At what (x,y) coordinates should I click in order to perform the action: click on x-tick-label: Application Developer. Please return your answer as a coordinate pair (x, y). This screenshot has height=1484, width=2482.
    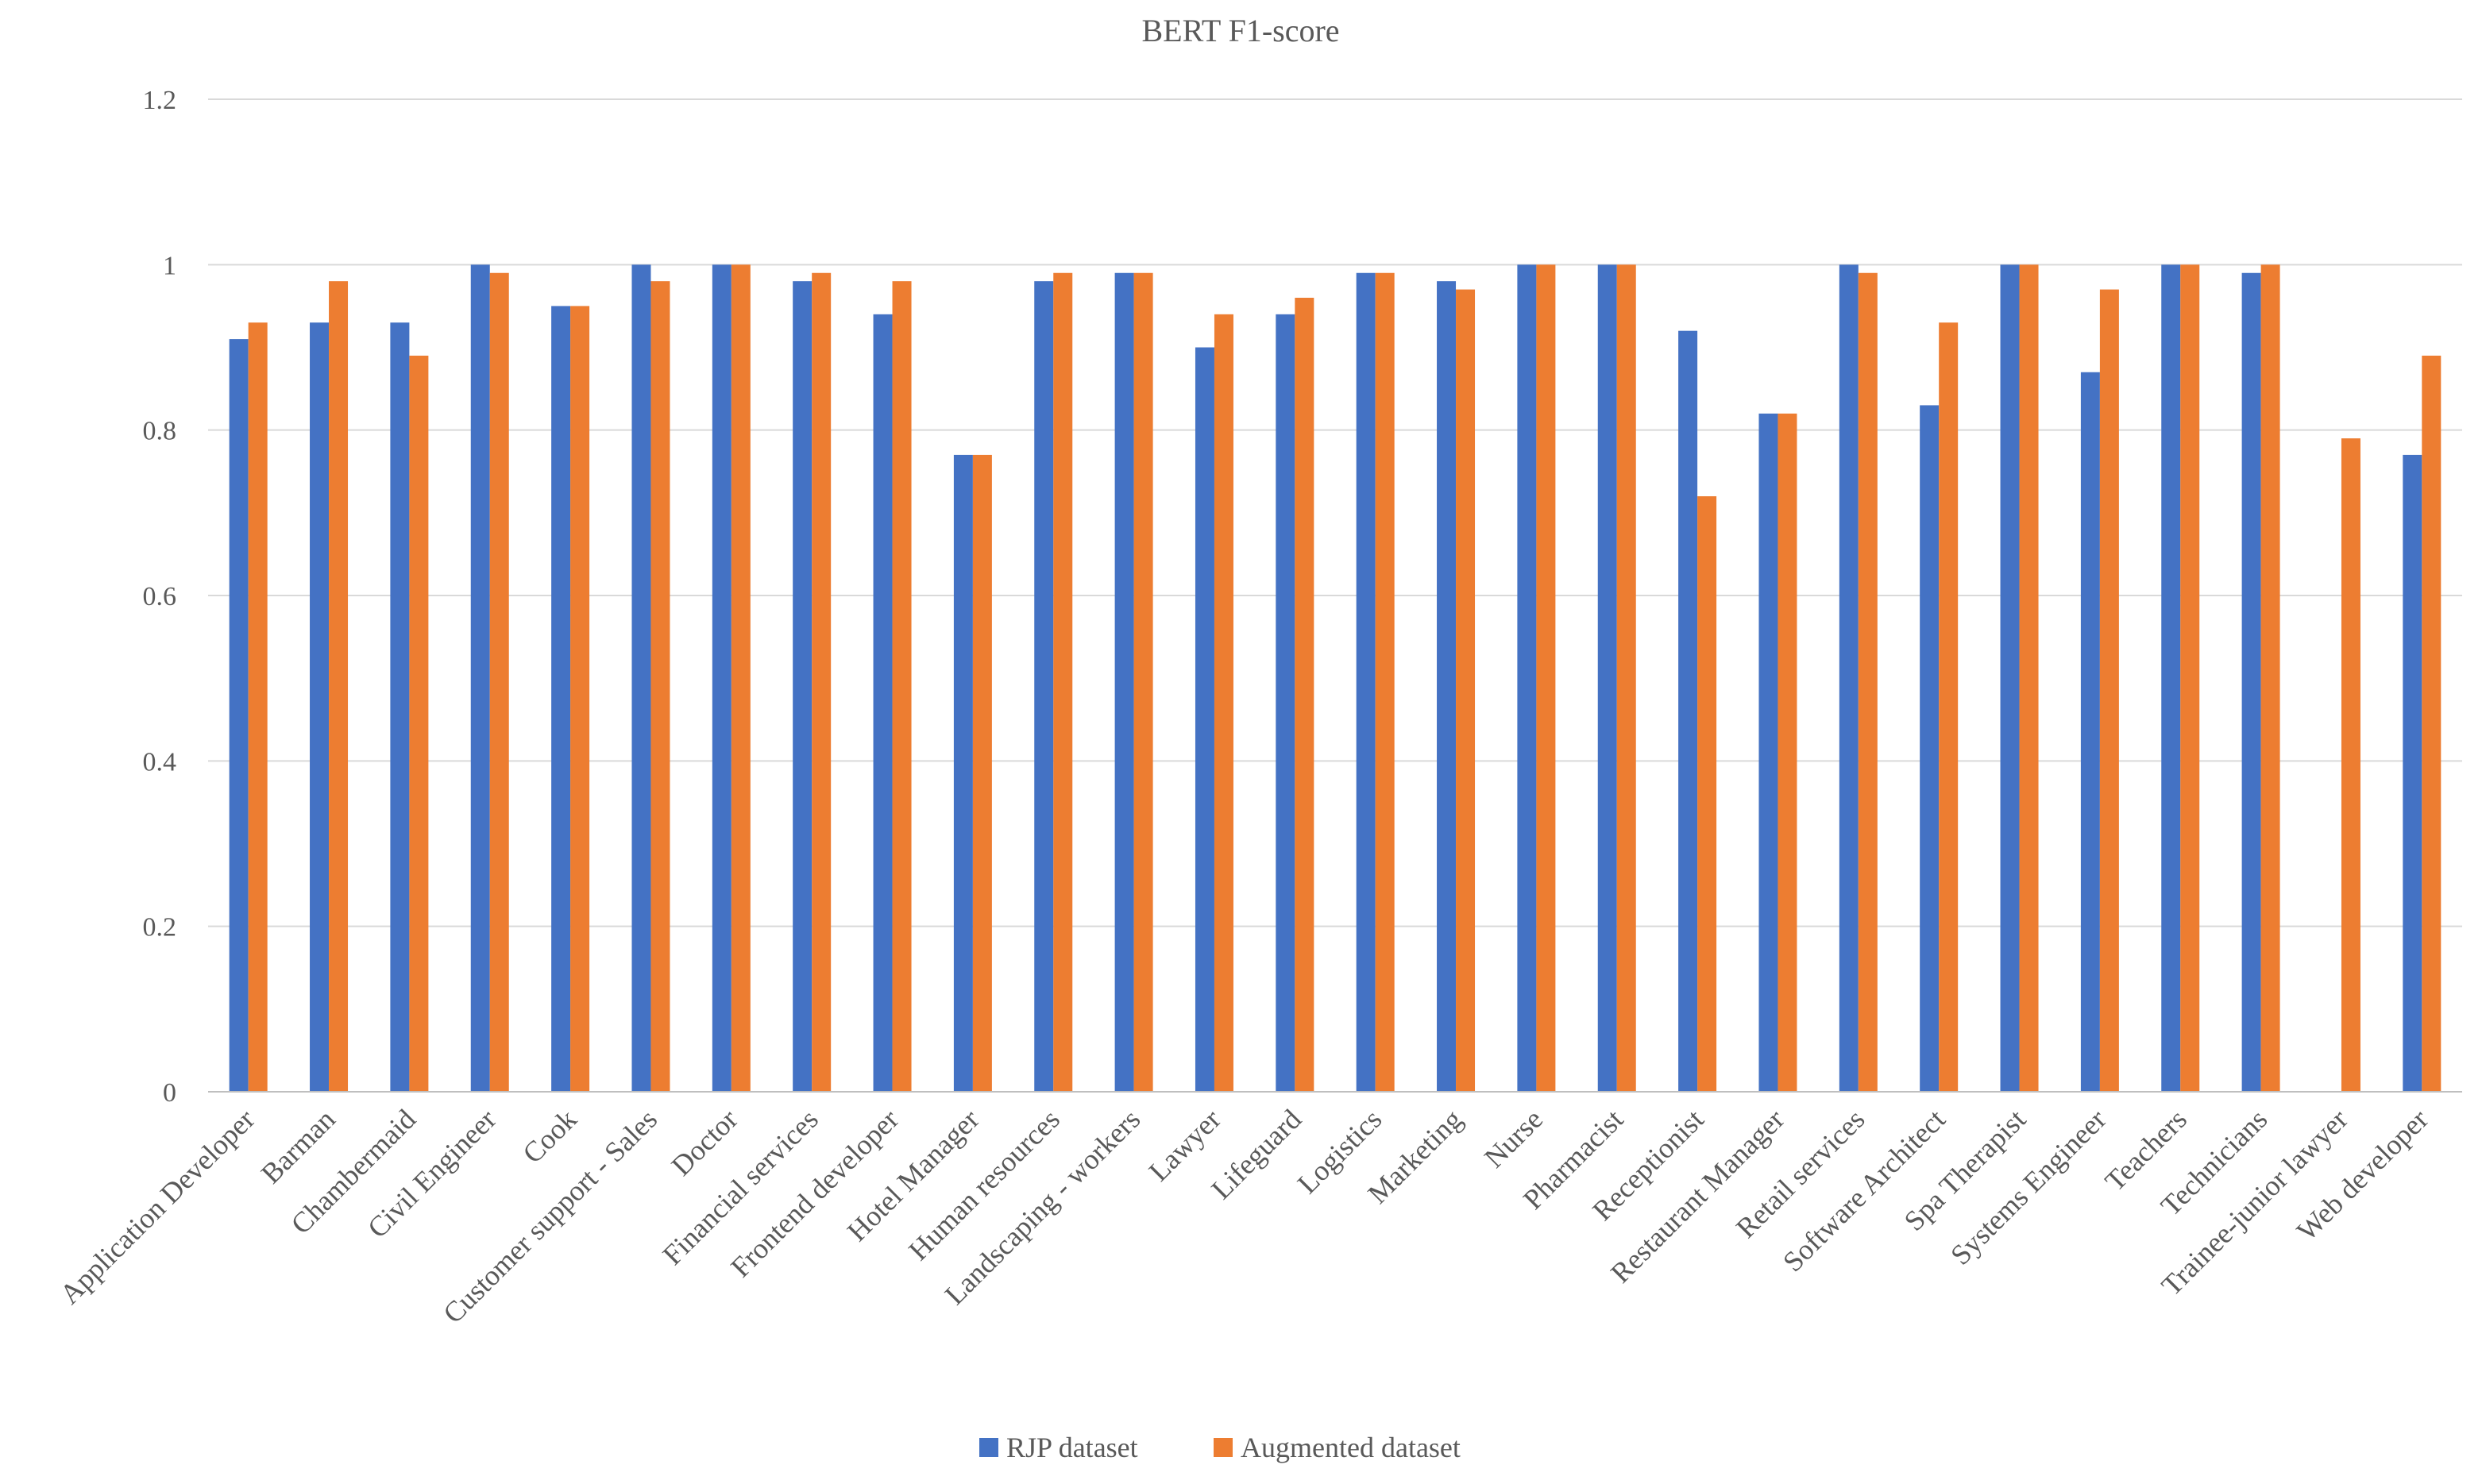
    Looking at the image, I should click on (157, 1207).